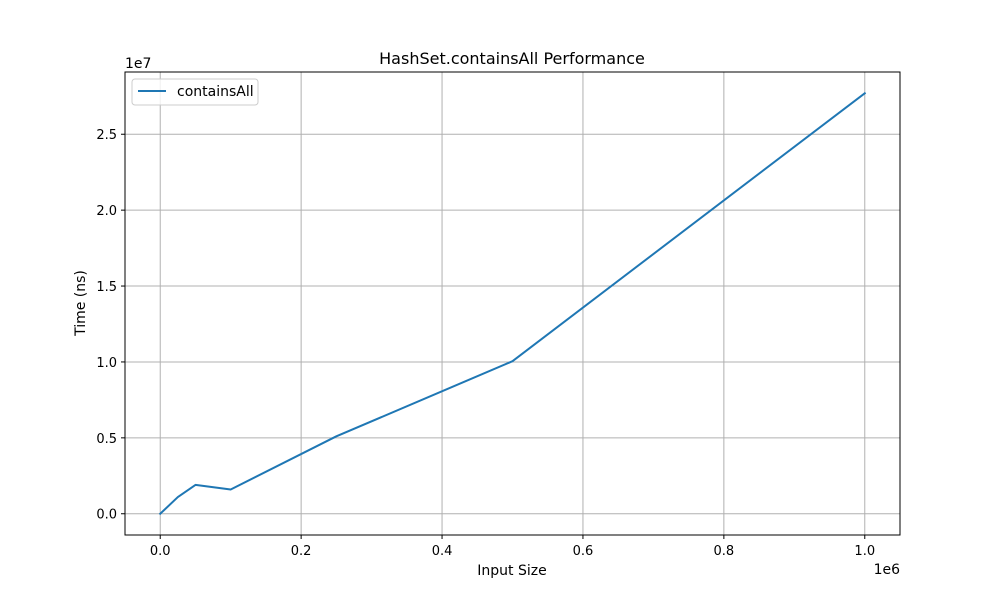  What do you see at coordinates (301, 551) in the screenshot?
I see `x-tick-label: 0.2` at bounding box center [301, 551].